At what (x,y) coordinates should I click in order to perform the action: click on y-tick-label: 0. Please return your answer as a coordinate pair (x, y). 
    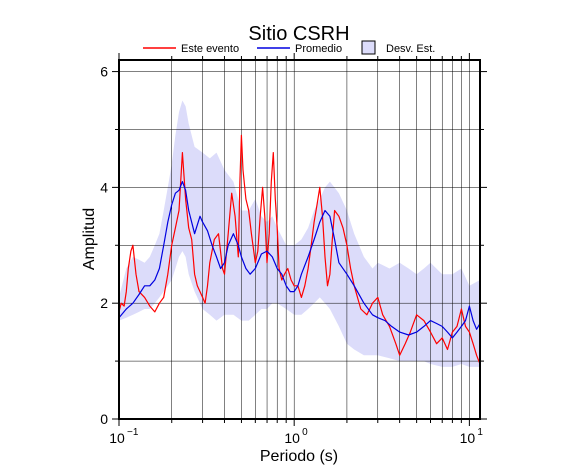
    Looking at the image, I should click on (104, 419).